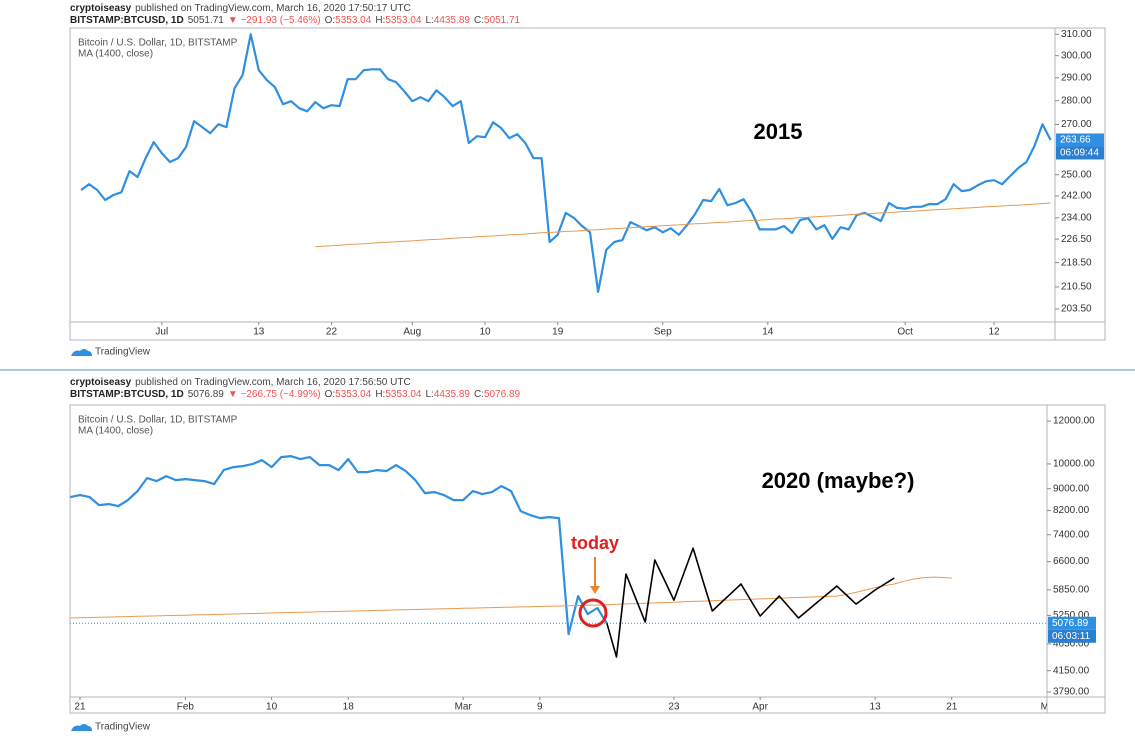 Image resolution: width=1135 pixels, height=739 pixels. I want to click on y-tick-label: 290.00, so click(1076, 77).